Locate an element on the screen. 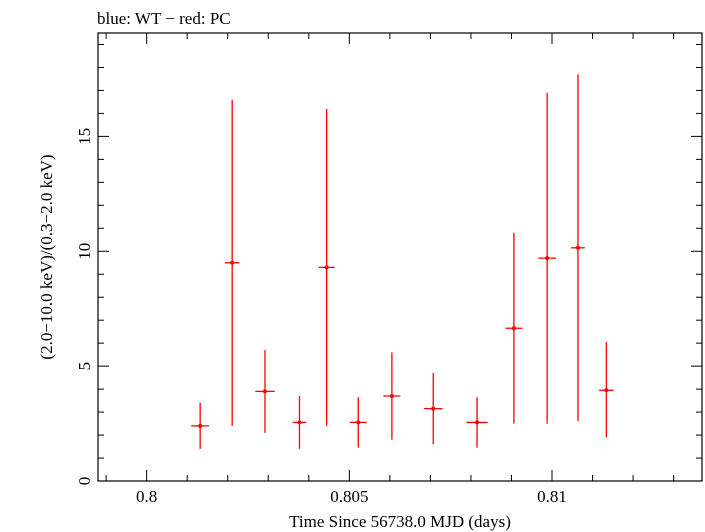 The height and width of the screenshot is (532, 705). y-axis-label: (2.0−10.0 keV)/(0.3−2.0 keV) is located at coordinates (46, 256).